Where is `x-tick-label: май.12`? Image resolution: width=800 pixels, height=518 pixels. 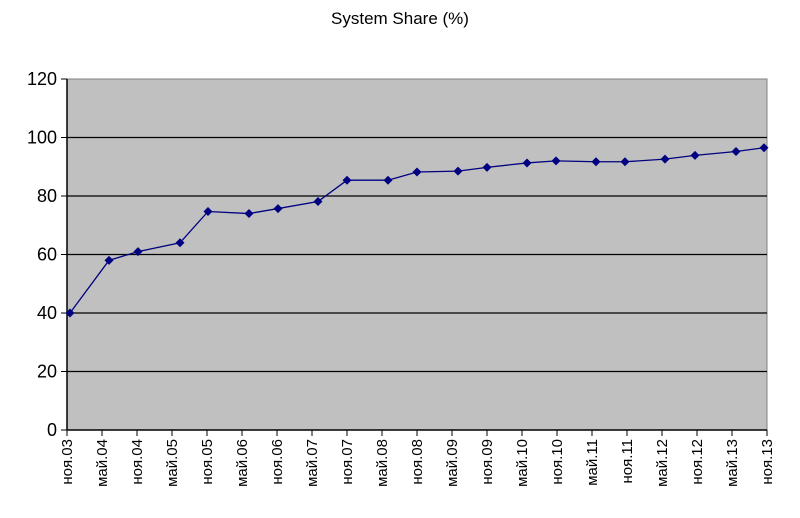 x-tick-label: май.12 is located at coordinates (662, 463).